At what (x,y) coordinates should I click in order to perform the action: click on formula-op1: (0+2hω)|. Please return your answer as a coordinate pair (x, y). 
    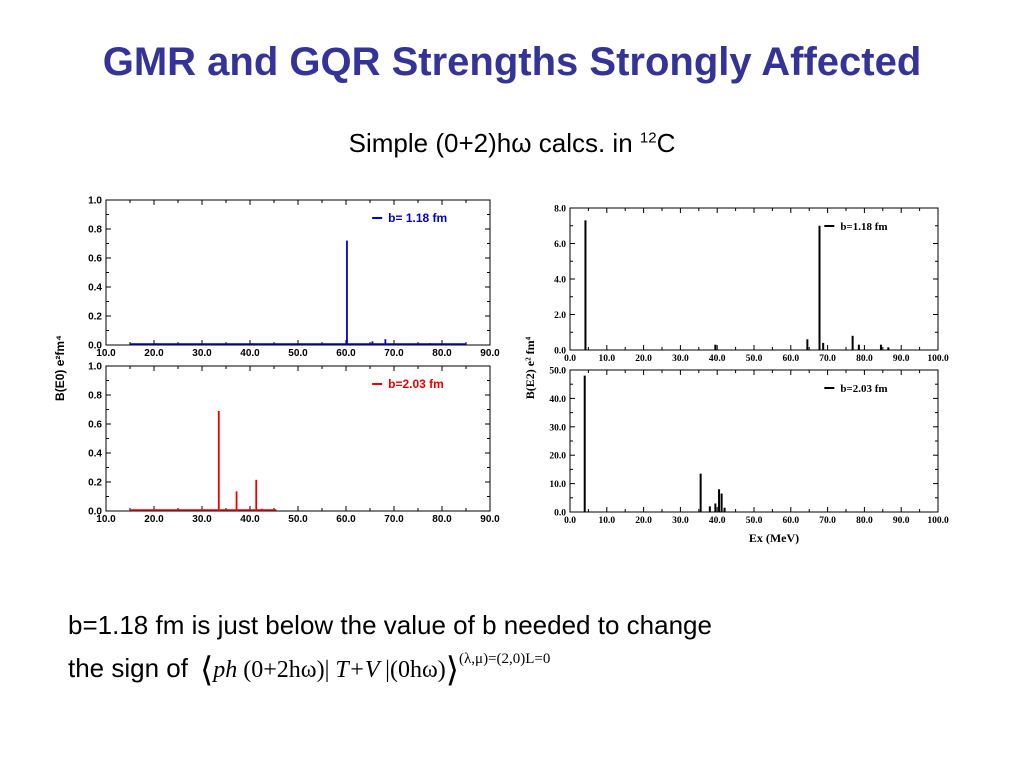
    Looking at the image, I should click on (286, 670).